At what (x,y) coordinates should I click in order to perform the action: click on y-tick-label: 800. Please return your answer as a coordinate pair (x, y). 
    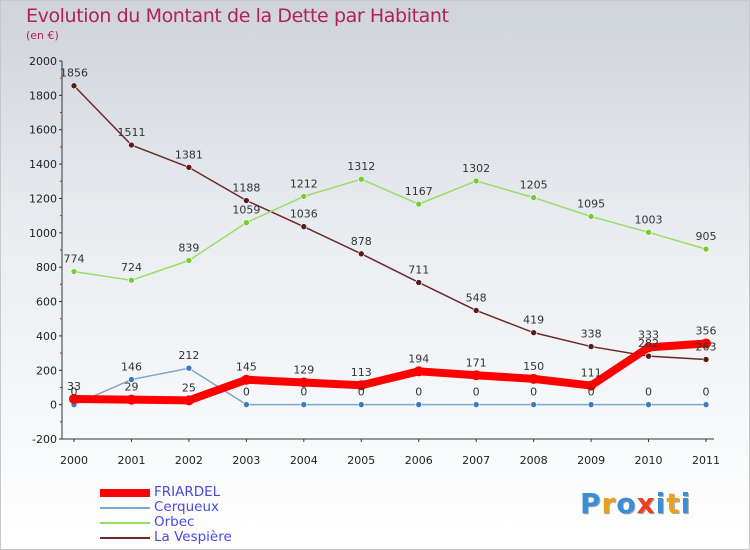
    Looking at the image, I should click on (46, 267).